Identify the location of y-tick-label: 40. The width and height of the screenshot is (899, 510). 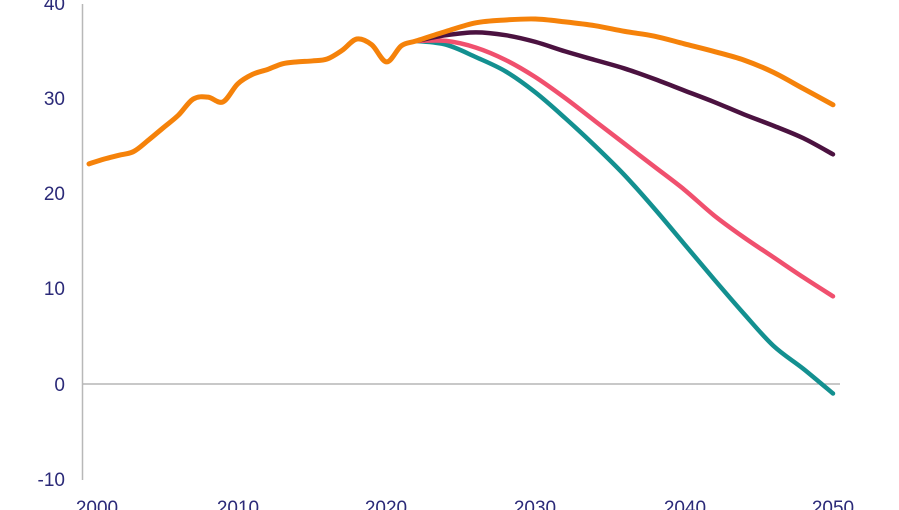
(54, 7).